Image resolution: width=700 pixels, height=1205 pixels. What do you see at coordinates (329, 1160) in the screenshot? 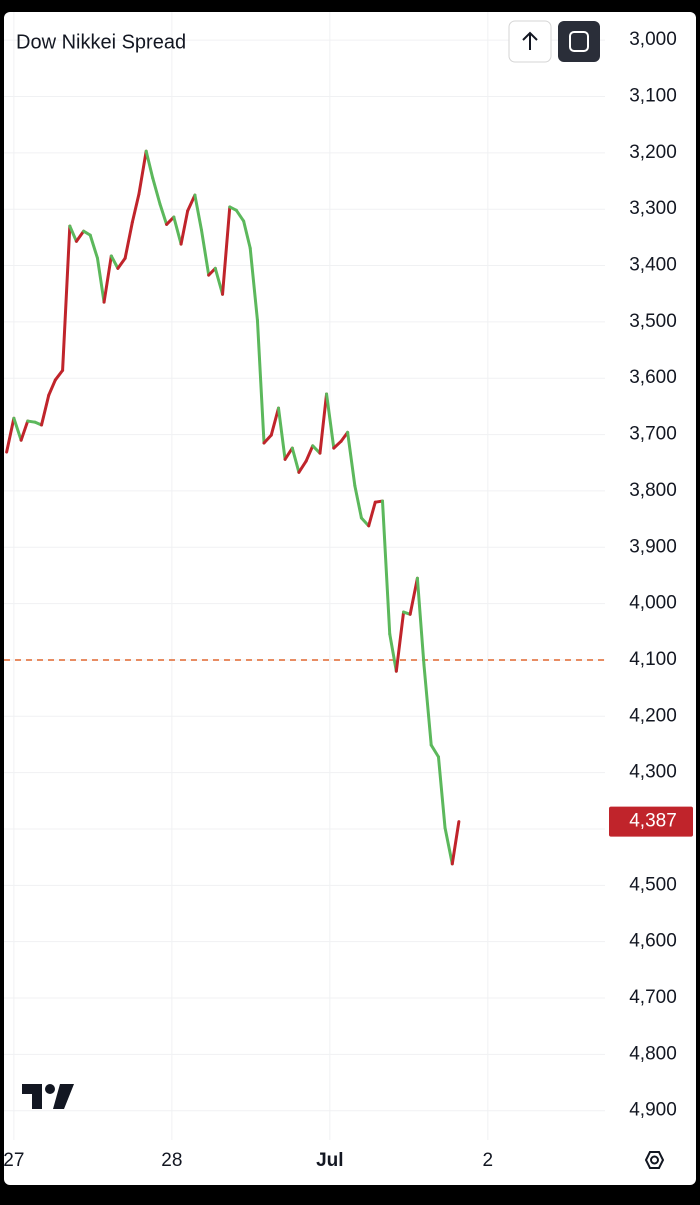
I see `x-tick-label: Jul` at bounding box center [329, 1160].